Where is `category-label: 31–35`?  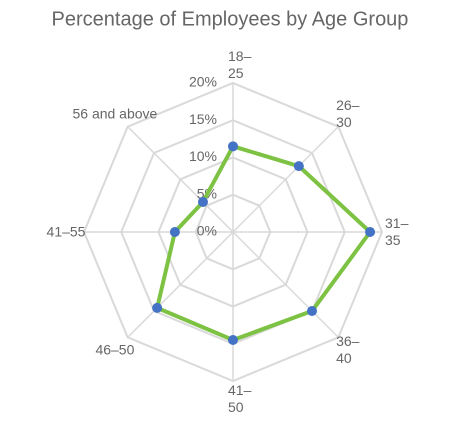 category-label: 31–35 is located at coordinates (397, 231).